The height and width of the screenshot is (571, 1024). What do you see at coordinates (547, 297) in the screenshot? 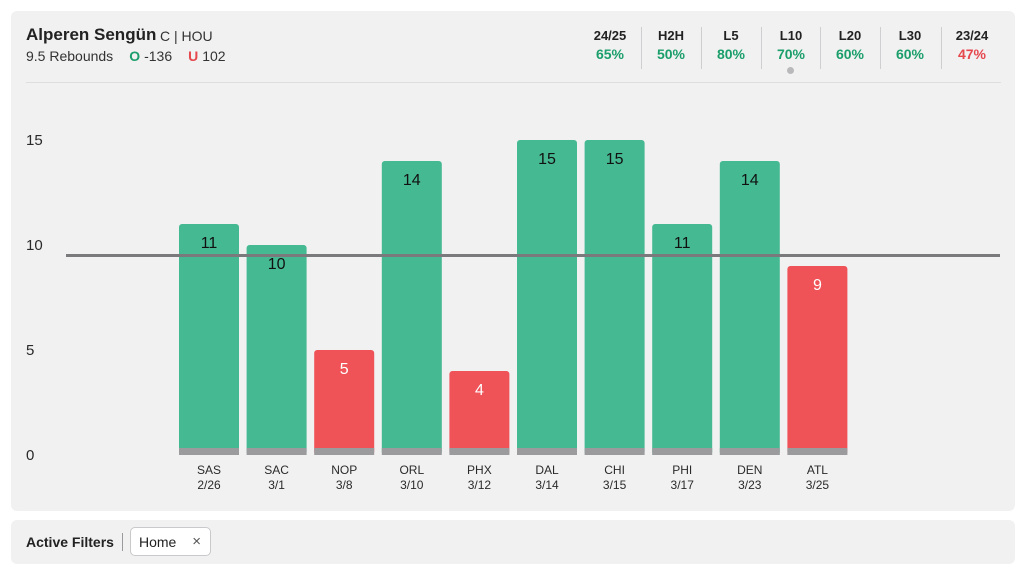
I see `bar-dal` at bounding box center [547, 297].